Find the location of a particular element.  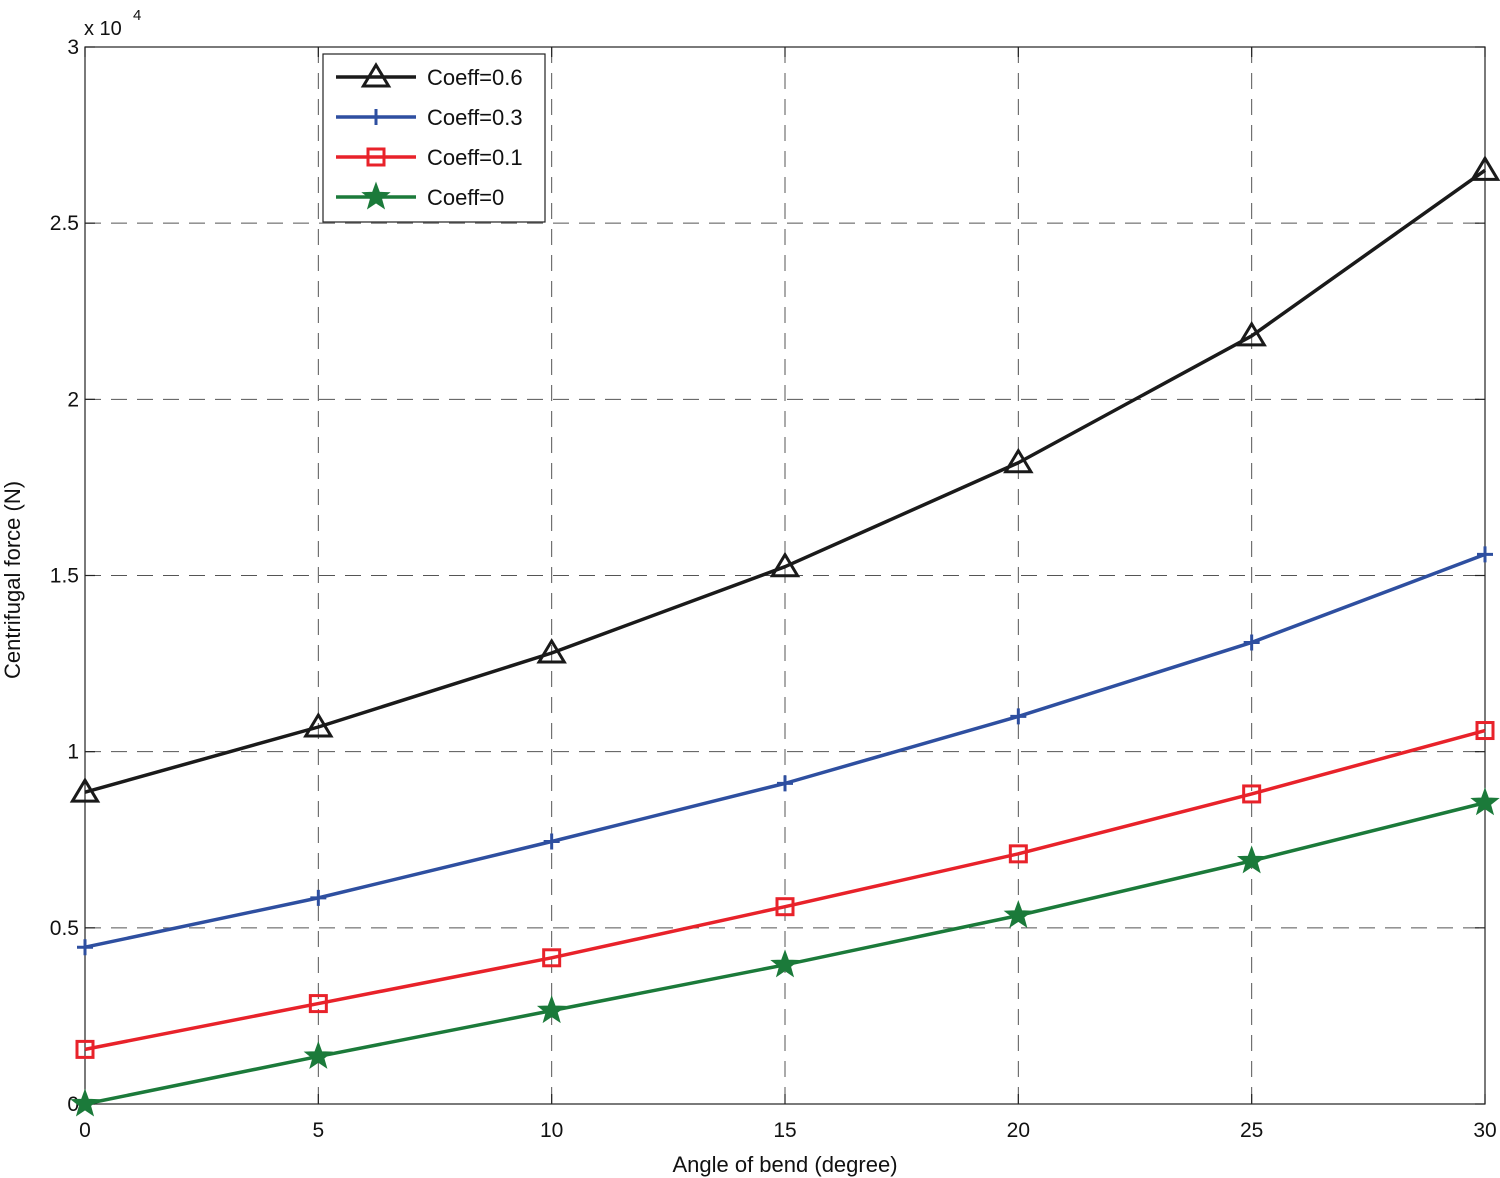

legend-label: Coeff=0.3 is located at coordinates (475, 117).